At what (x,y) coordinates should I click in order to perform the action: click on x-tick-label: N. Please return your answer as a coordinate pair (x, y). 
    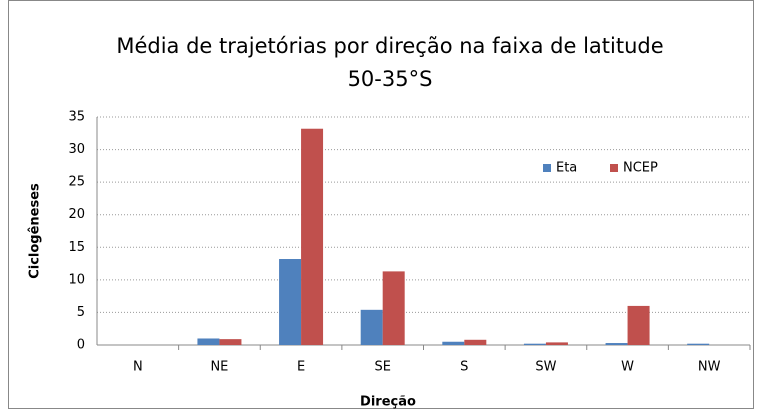
    Looking at the image, I should click on (138, 367).